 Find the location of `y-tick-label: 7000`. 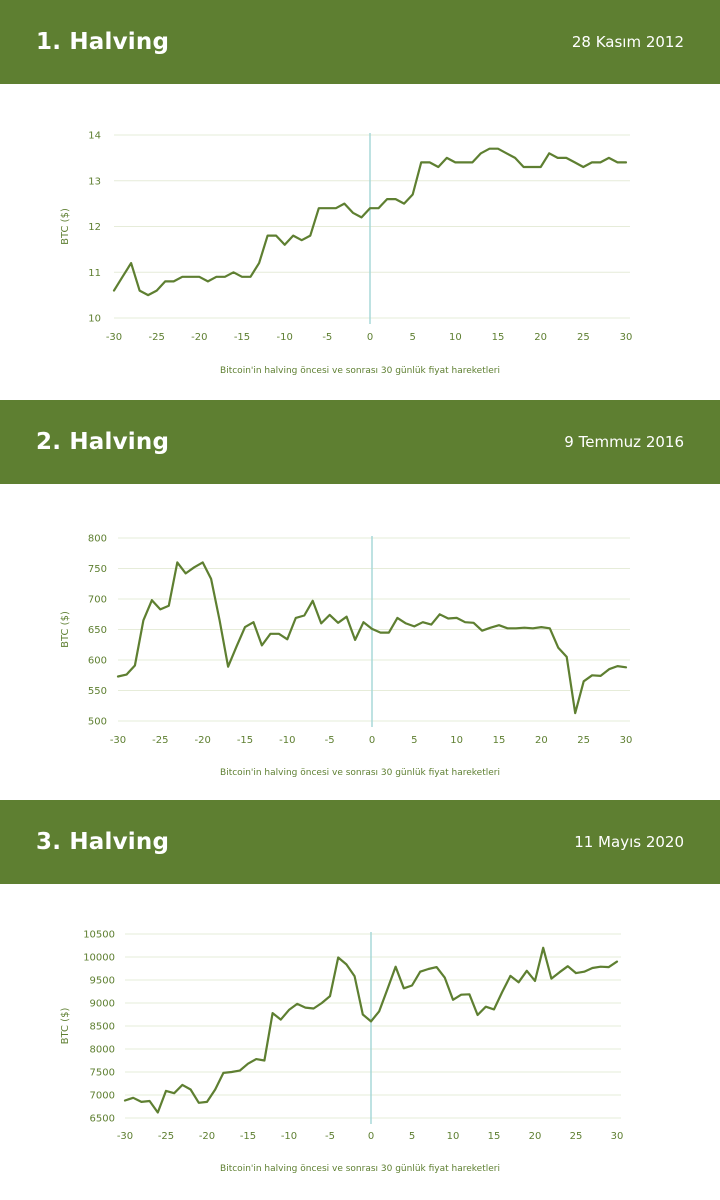

y-tick-label: 7000 is located at coordinates (102, 1096).